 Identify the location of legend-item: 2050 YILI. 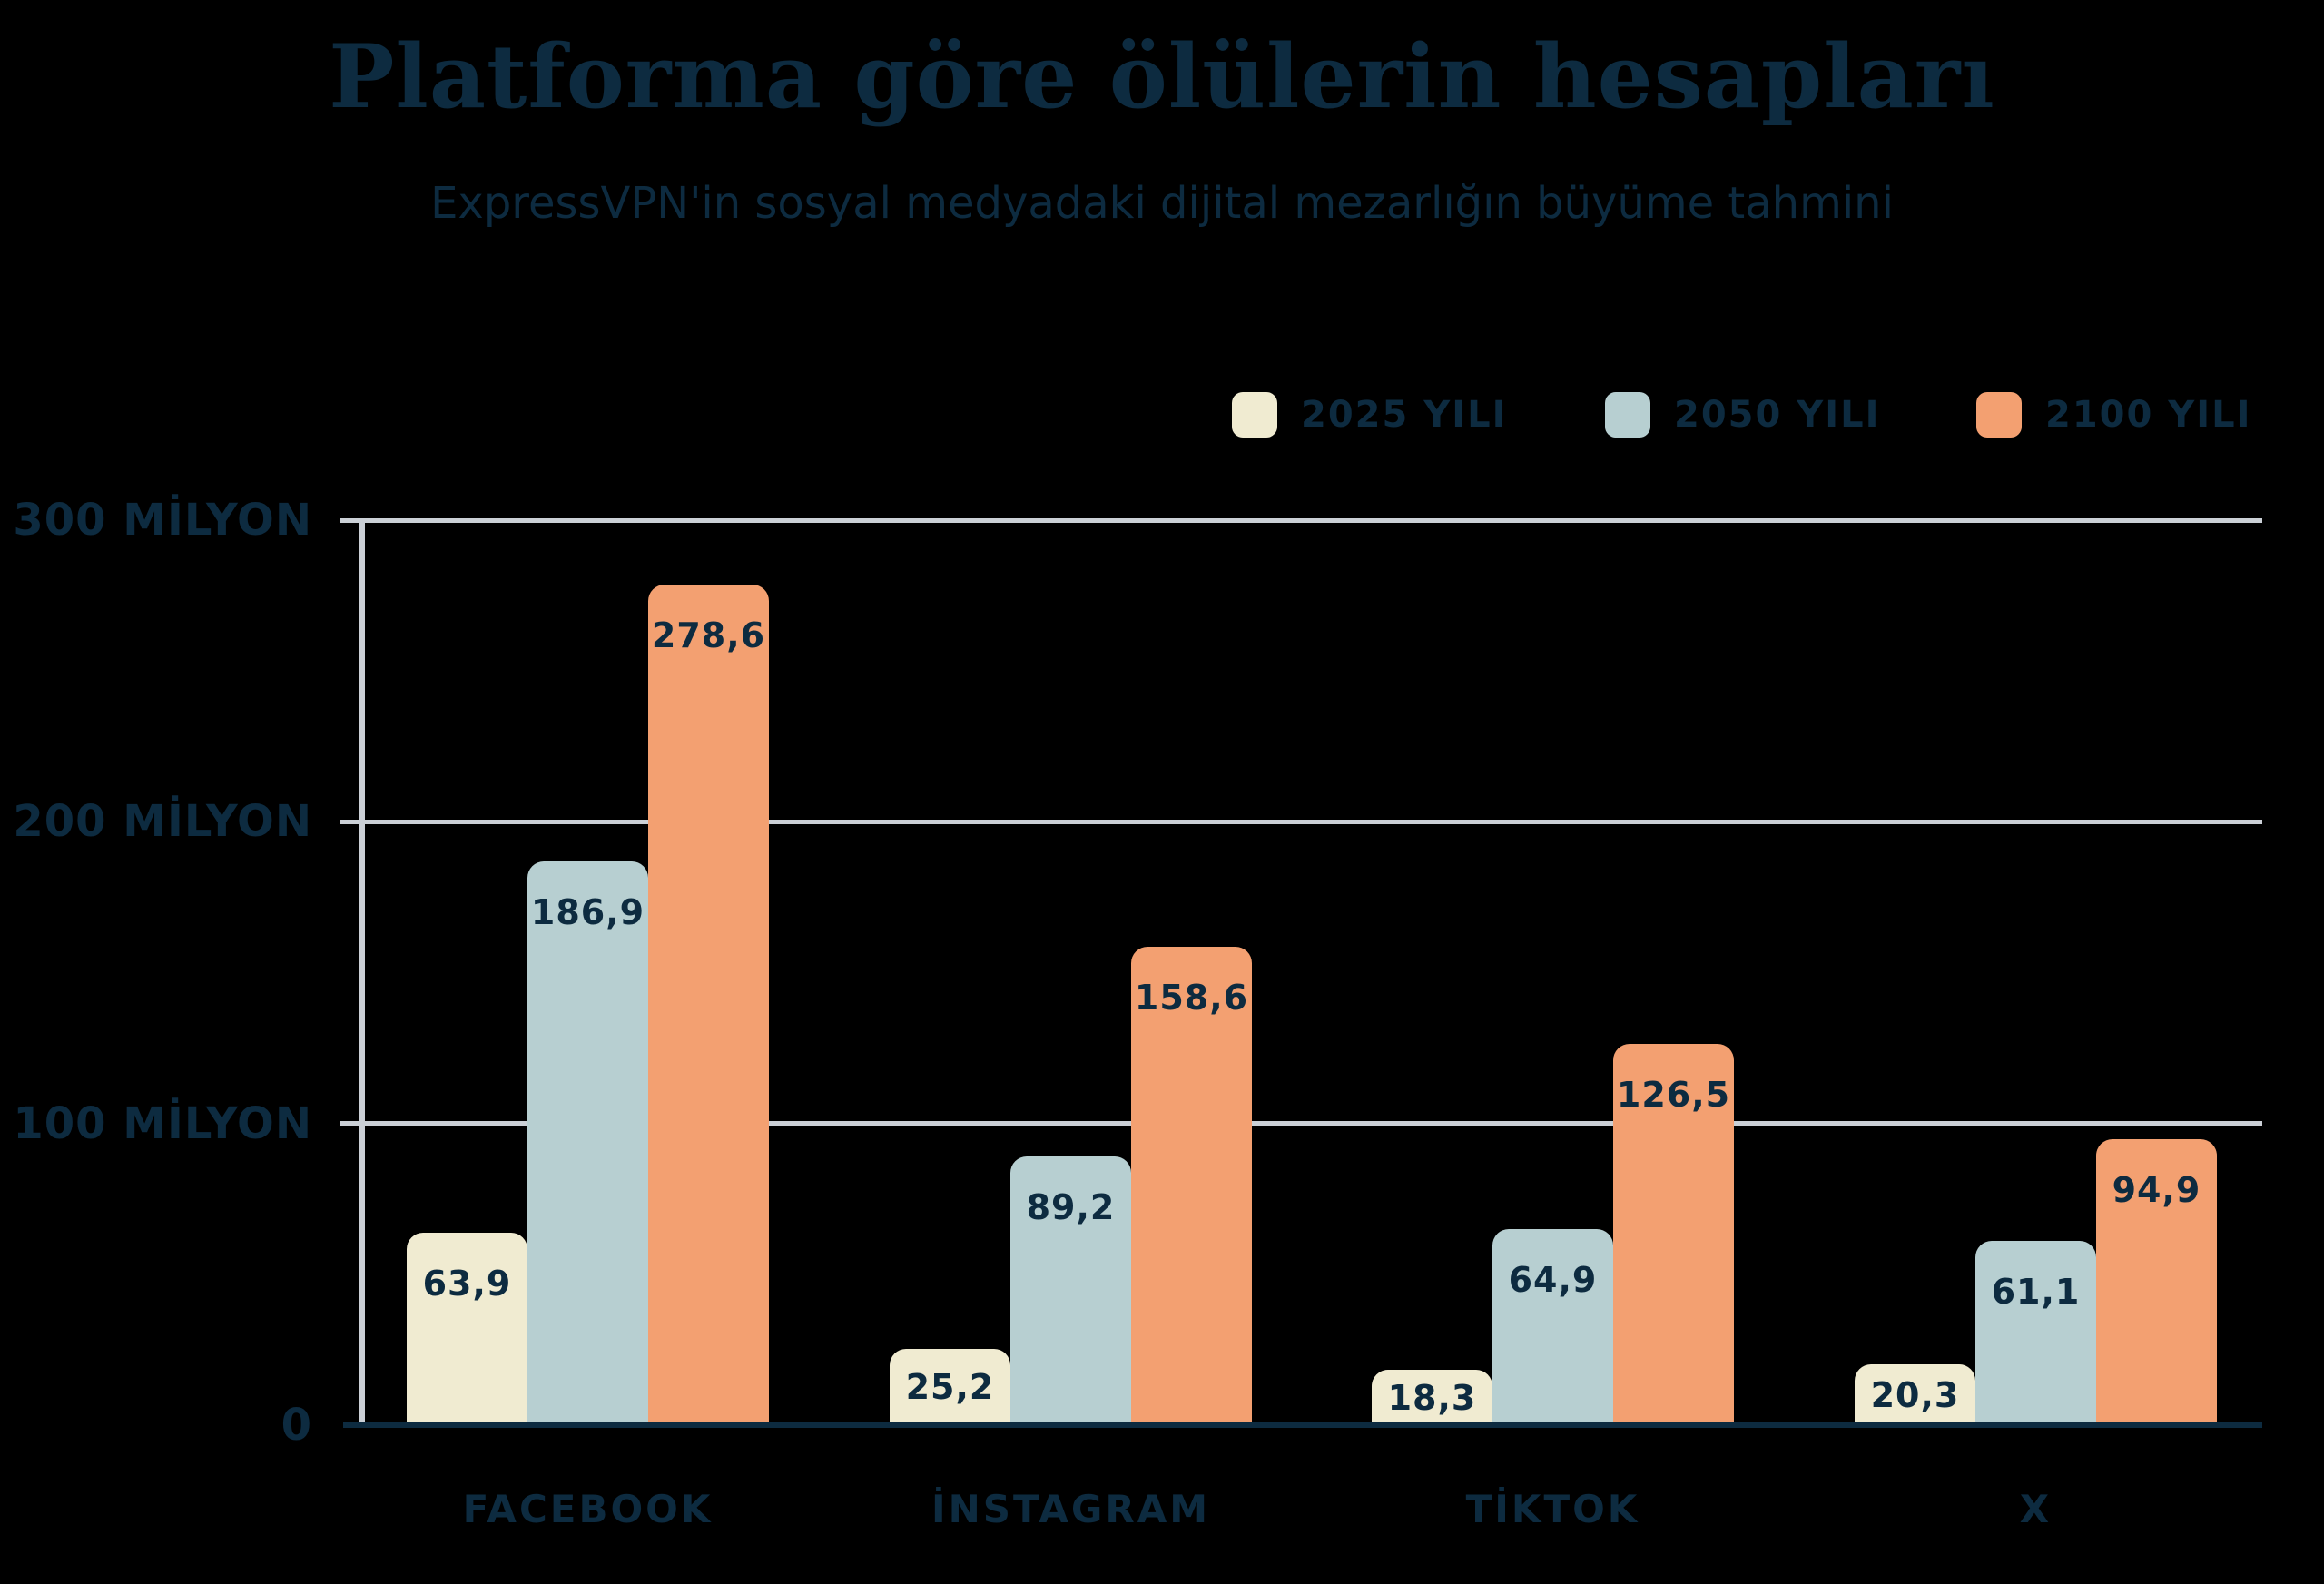
(1742, 415).